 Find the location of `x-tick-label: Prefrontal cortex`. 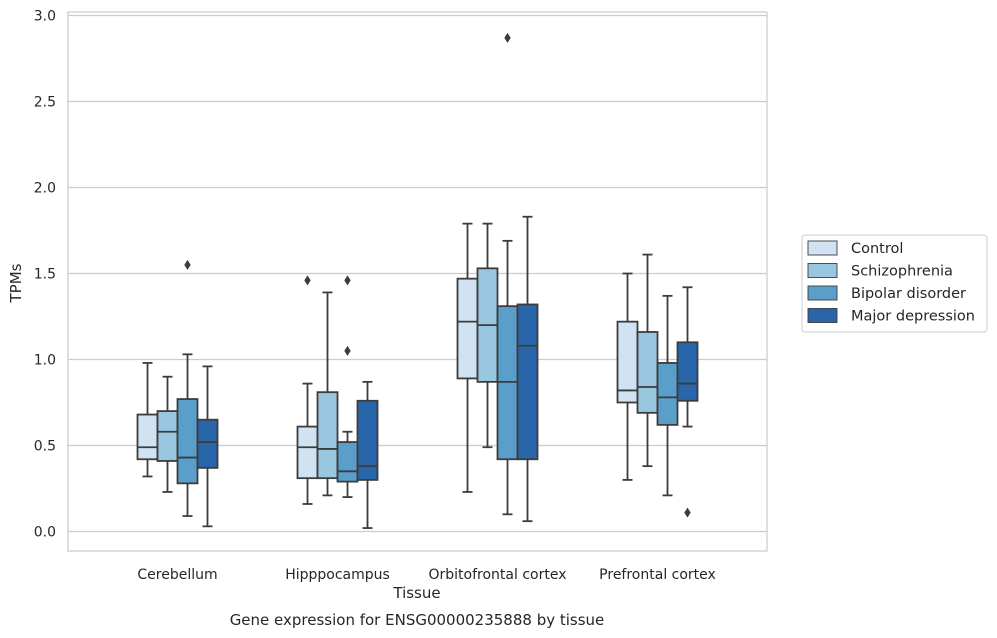

x-tick-label: Prefrontal cortex is located at coordinates (657, 575).